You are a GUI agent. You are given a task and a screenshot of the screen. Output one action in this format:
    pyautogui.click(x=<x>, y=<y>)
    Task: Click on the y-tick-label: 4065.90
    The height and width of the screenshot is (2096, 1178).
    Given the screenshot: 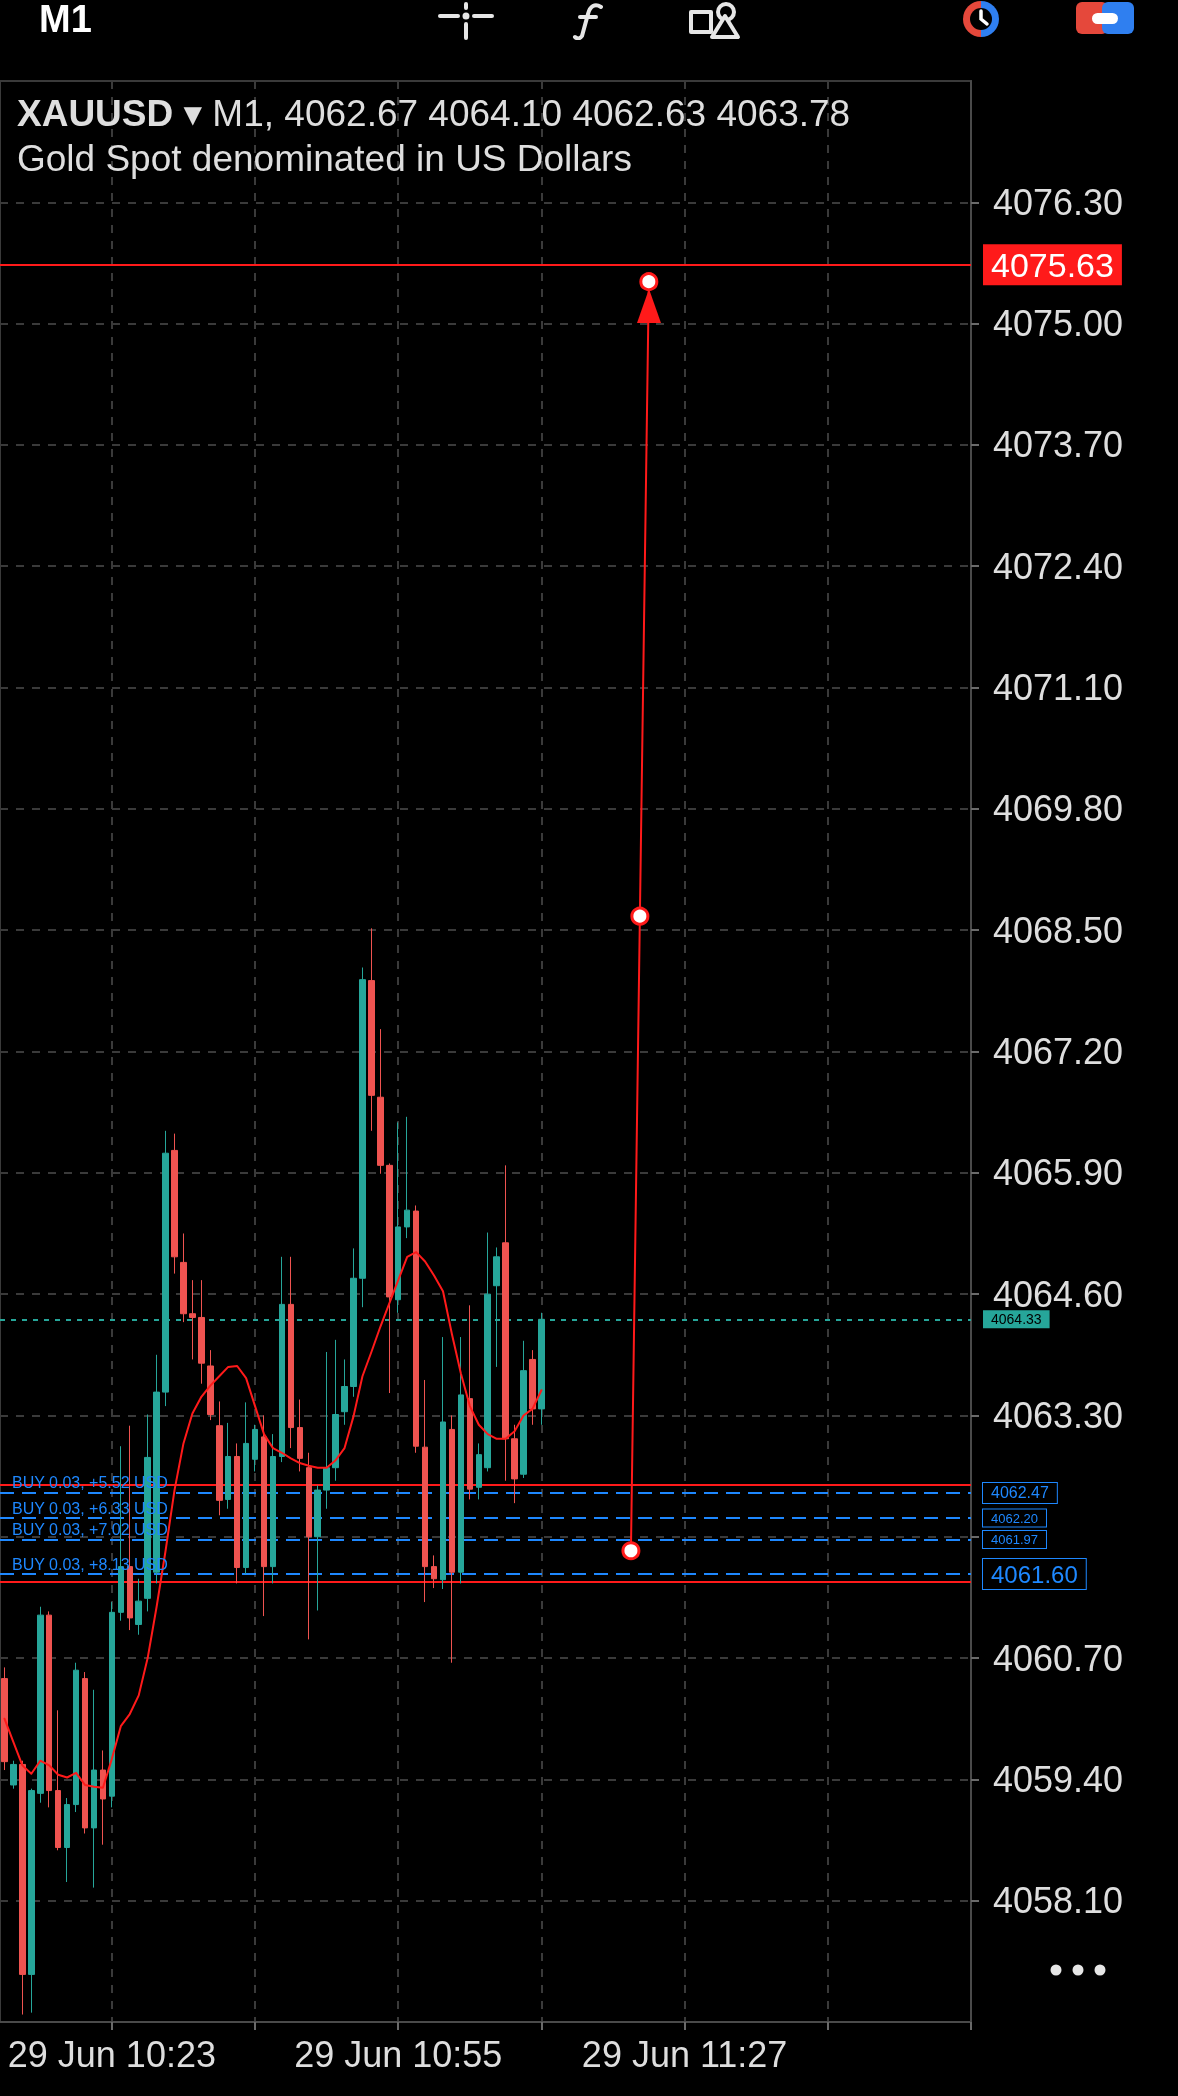 What is the action you would take?
    pyautogui.click(x=1058, y=1173)
    